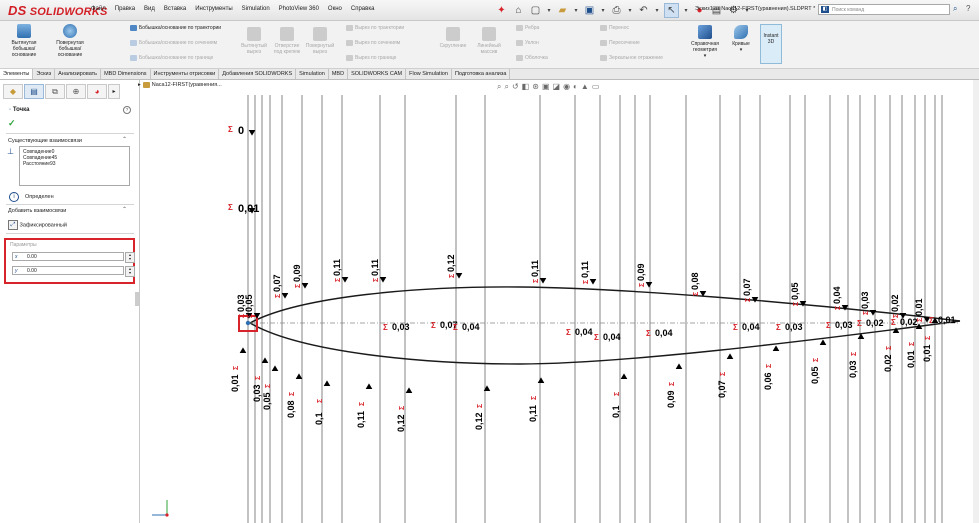 This screenshot has height=523, width=979. What do you see at coordinates (518, 10) in the screenshot?
I see `home-icon: ⌂` at bounding box center [518, 10].